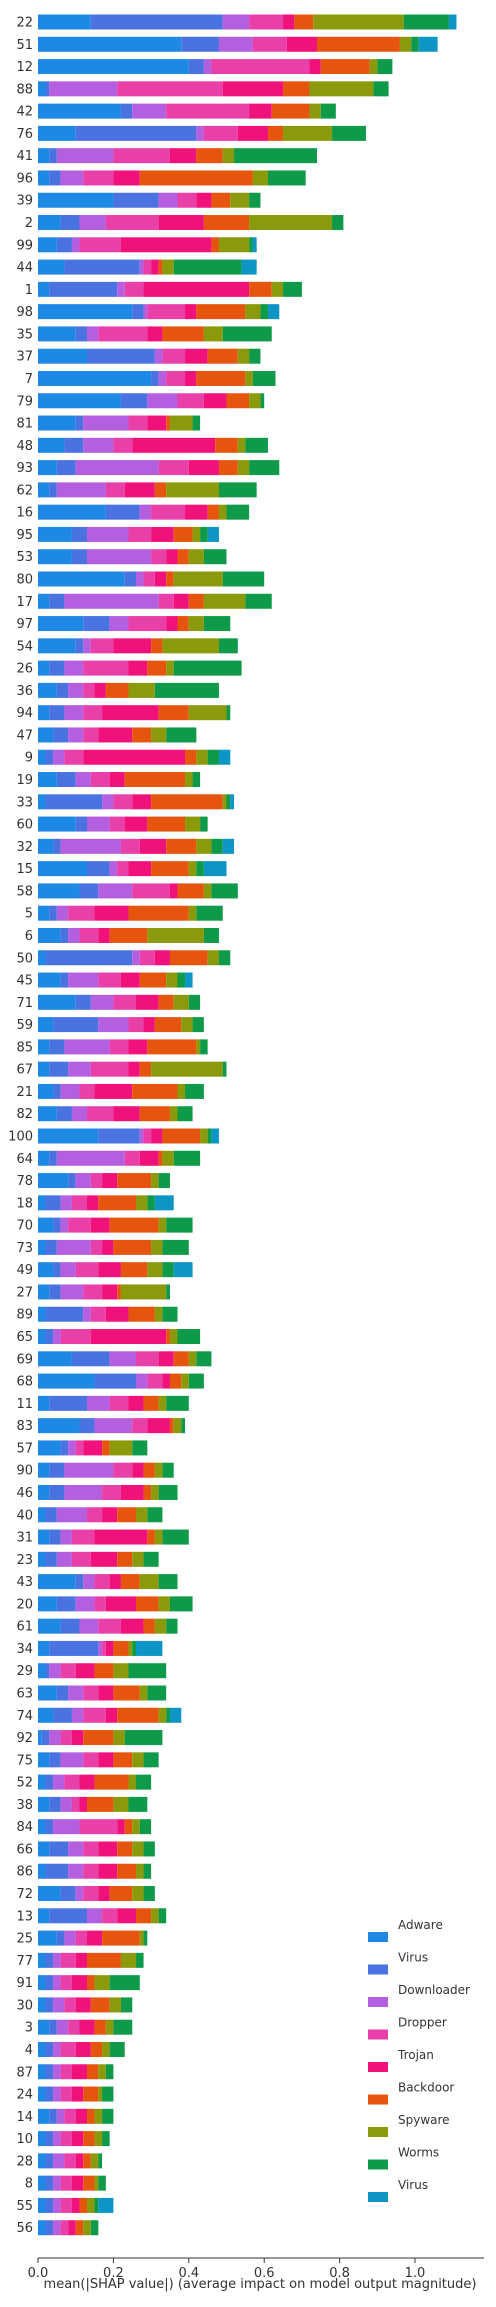  I want to click on y-tick-label: 93, so click(24, 468).